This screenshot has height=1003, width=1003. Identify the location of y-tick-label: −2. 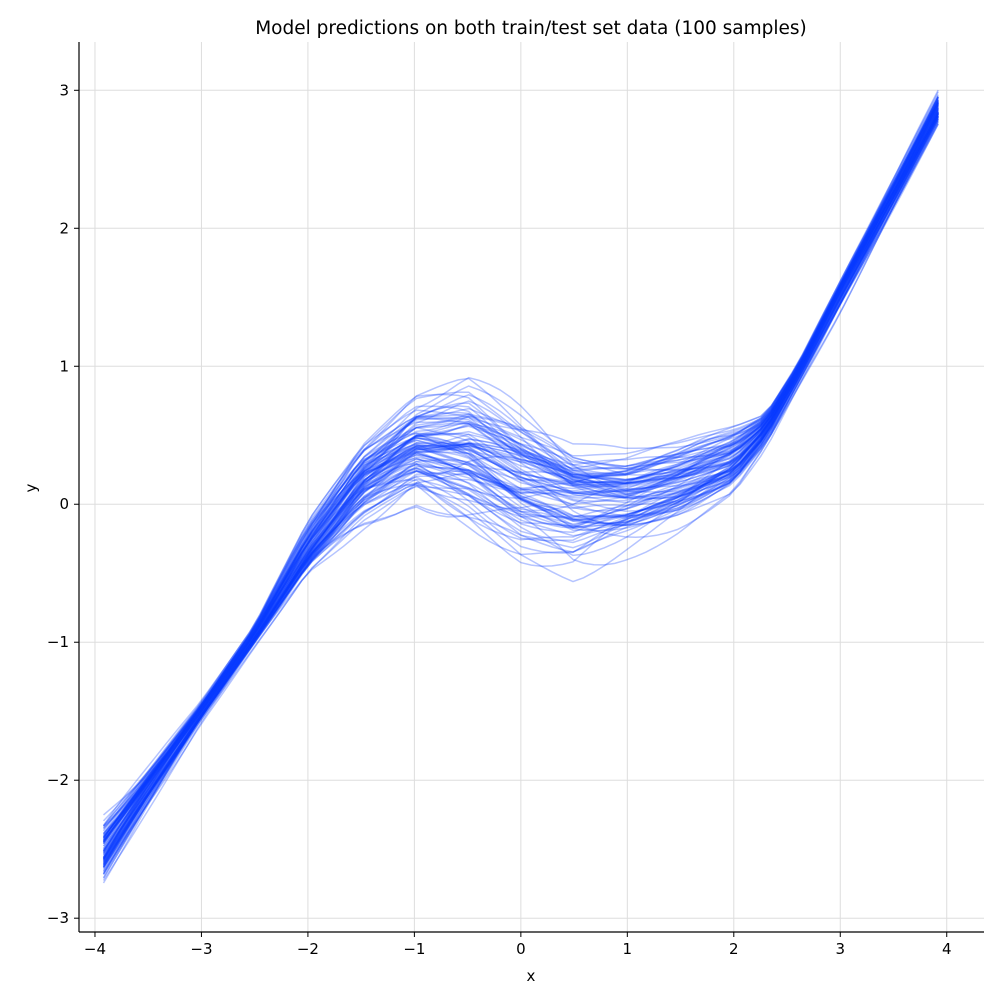
(58, 780).